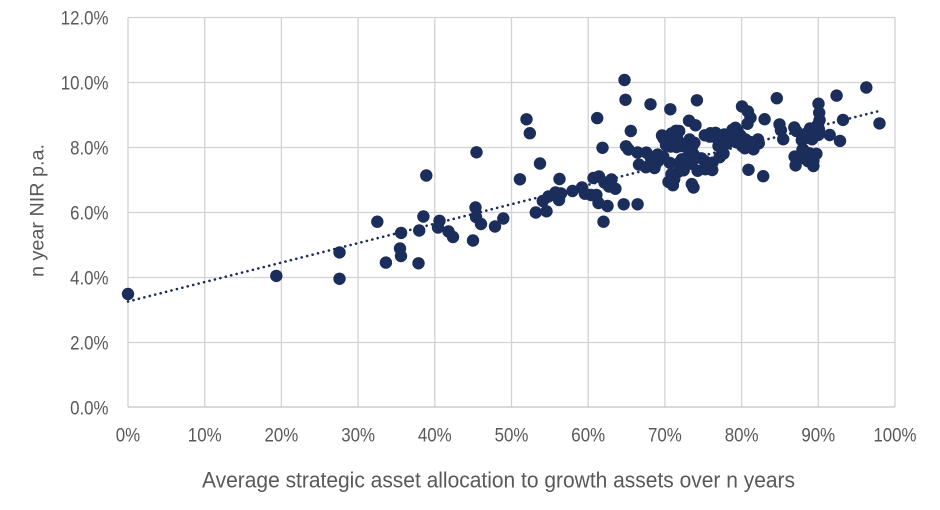 The width and height of the screenshot is (940, 510). What do you see at coordinates (742, 436) in the screenshot?
I see `svg-text: 80%` at bounding box center [742, 436].